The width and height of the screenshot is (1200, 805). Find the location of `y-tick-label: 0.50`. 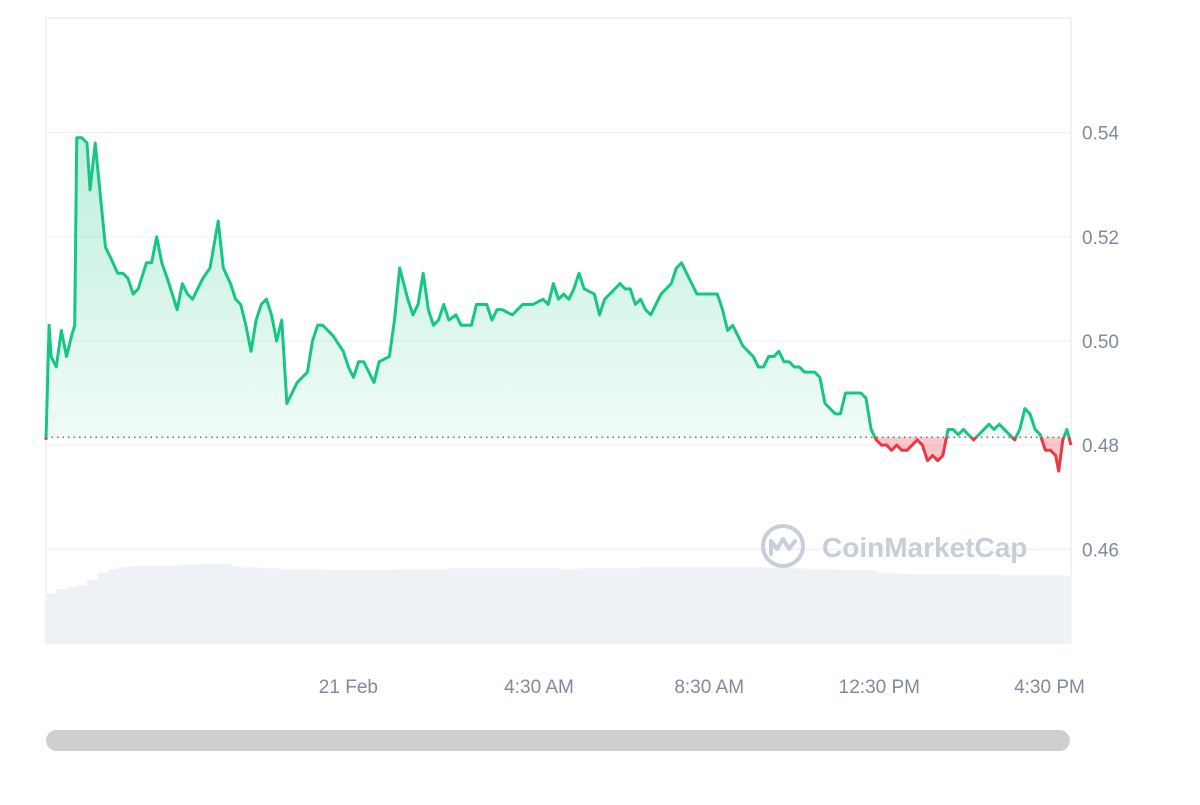

y-tick-label: 0.50 is located at coordinates (1100, 342).